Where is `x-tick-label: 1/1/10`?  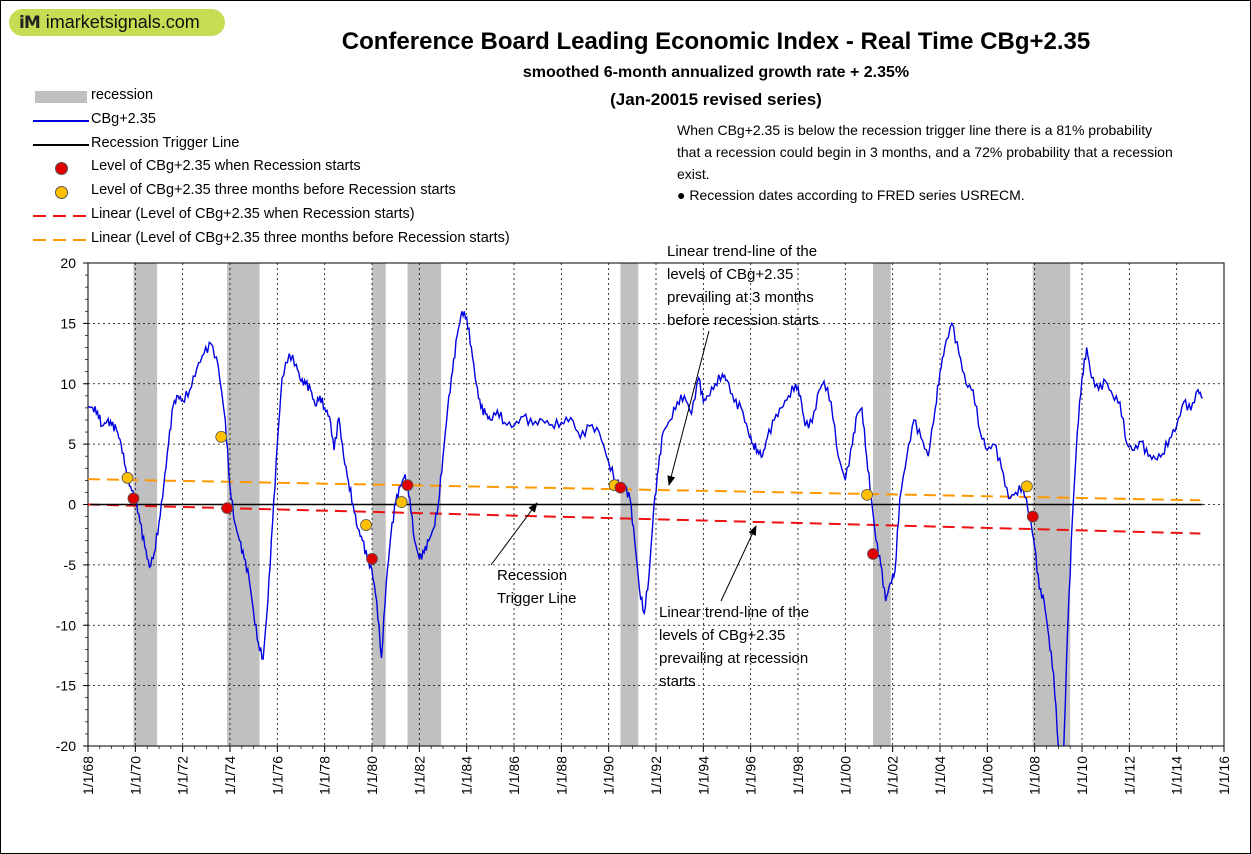
x-tick-label: 1/1/10 is located at coordinates (1082, 775).